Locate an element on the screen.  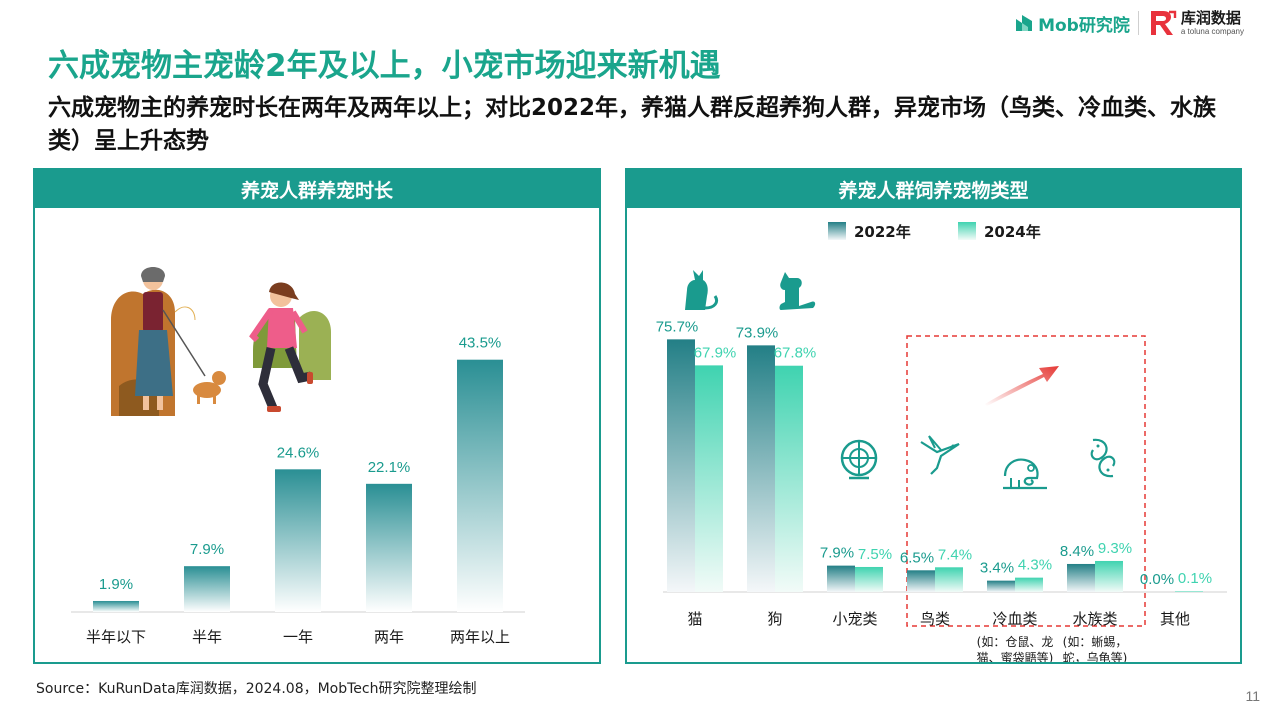
pet-type-category-label: 狗 is located at coordinates (774, 619).